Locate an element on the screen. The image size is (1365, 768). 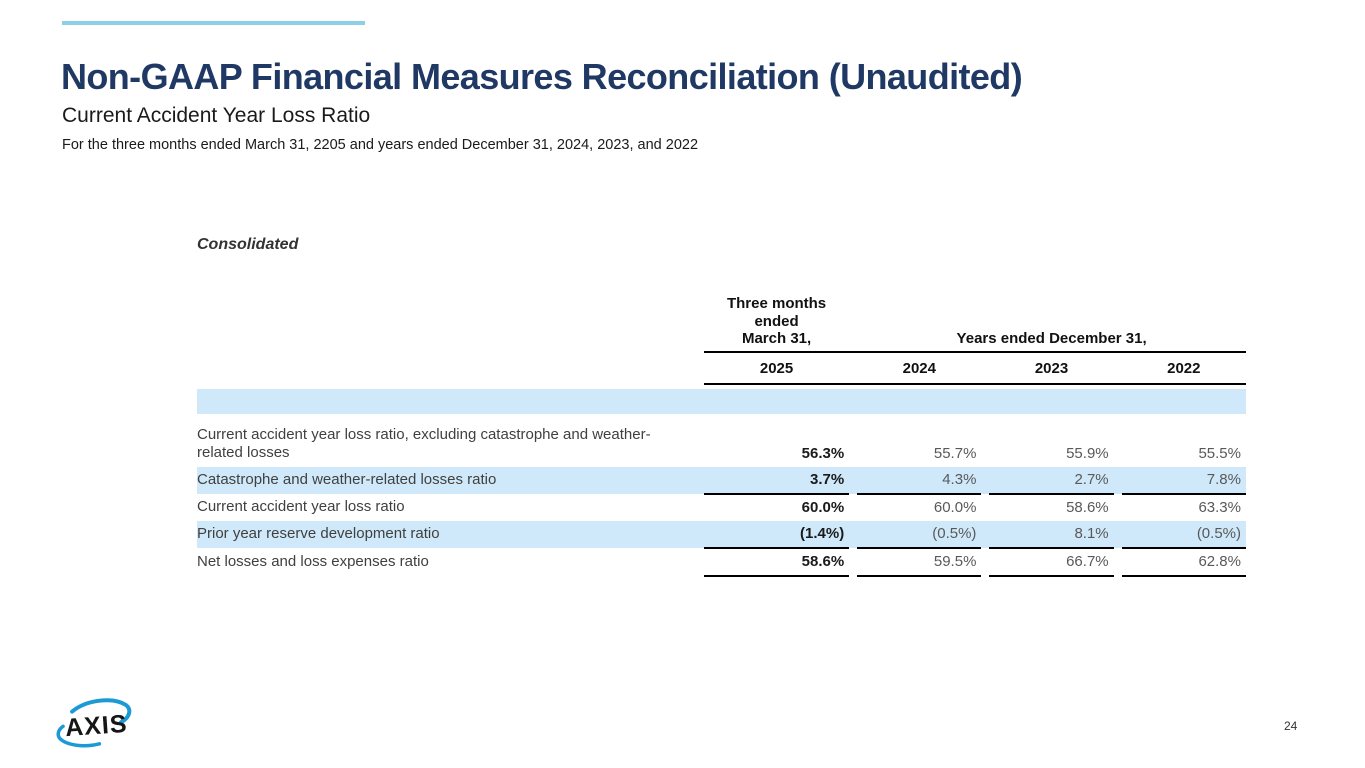
accent-bar is located at coordinates (213, 23).